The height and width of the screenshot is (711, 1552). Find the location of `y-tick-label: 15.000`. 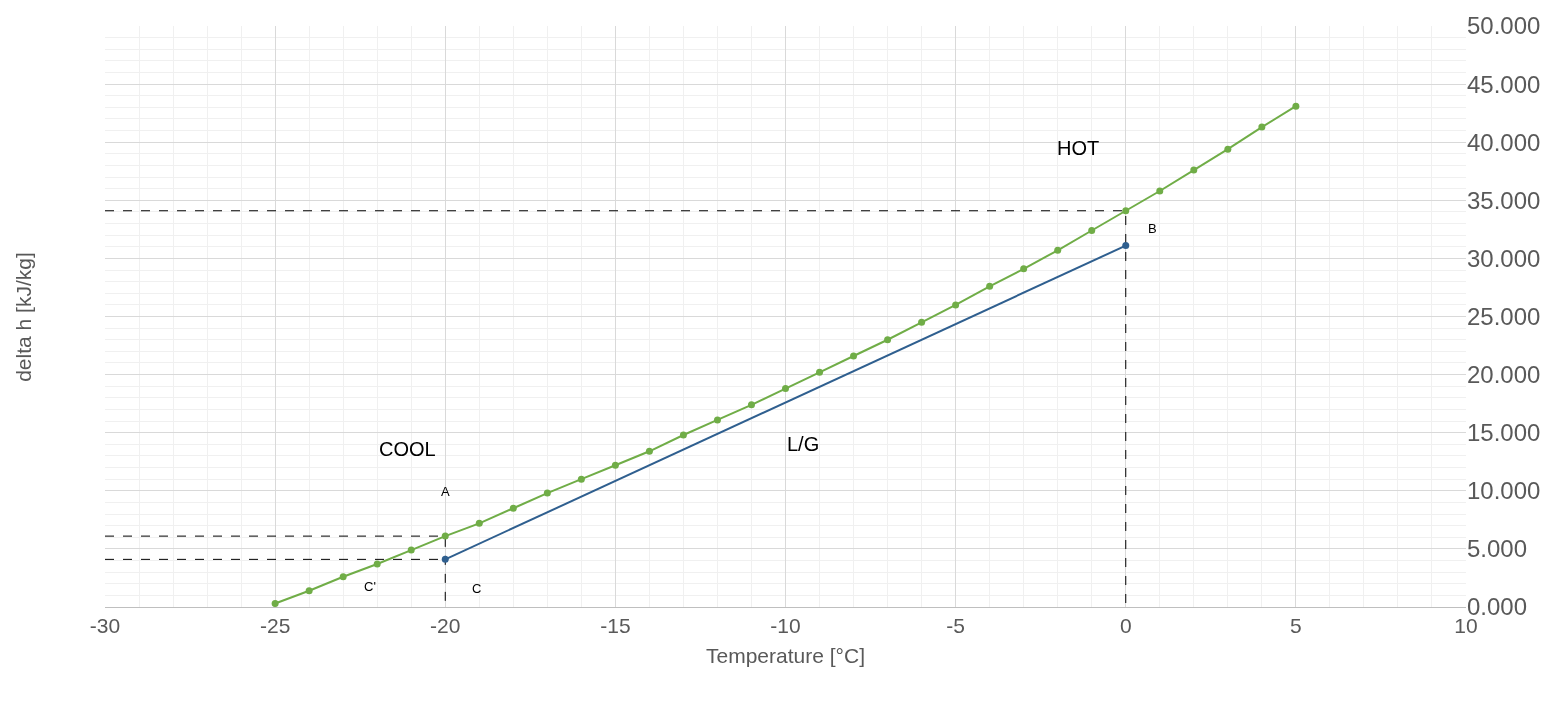

y-tick-label: 15.000 is located at coordinates (1504, 433).